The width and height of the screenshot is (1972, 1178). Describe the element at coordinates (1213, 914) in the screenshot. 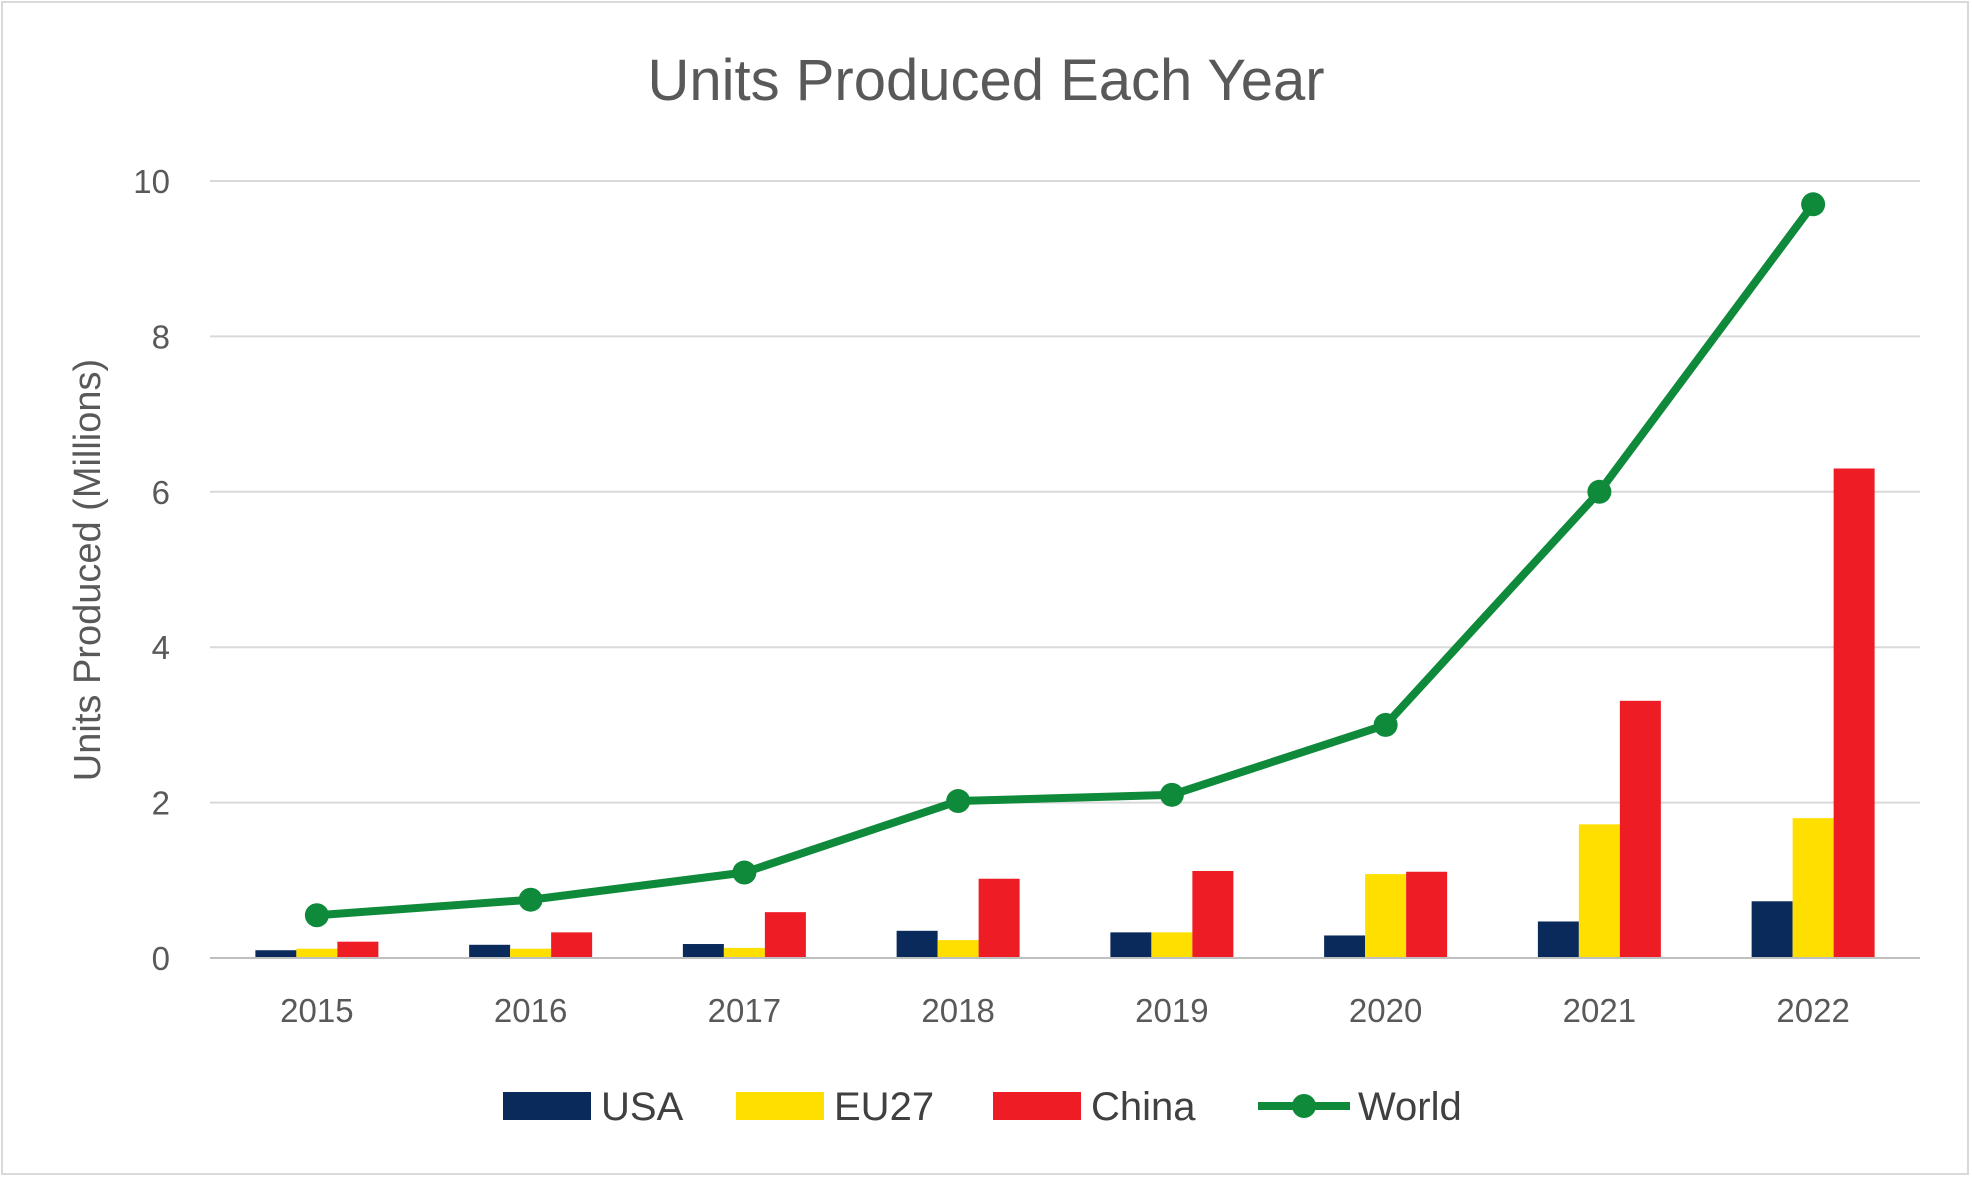

I see `bar-china-2019` at that location.